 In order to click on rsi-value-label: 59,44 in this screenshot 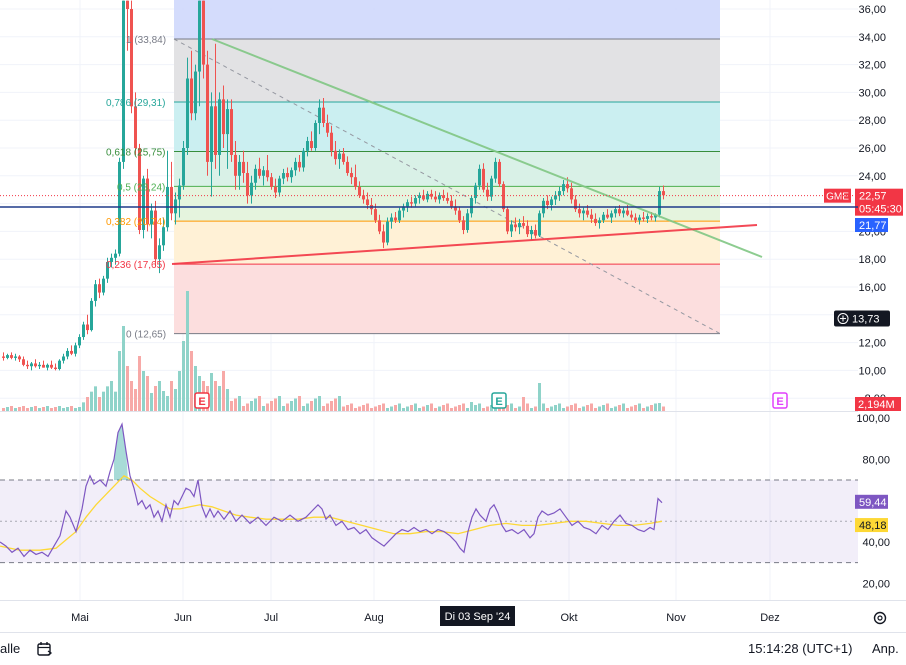, I will do `click(873, 503)`.